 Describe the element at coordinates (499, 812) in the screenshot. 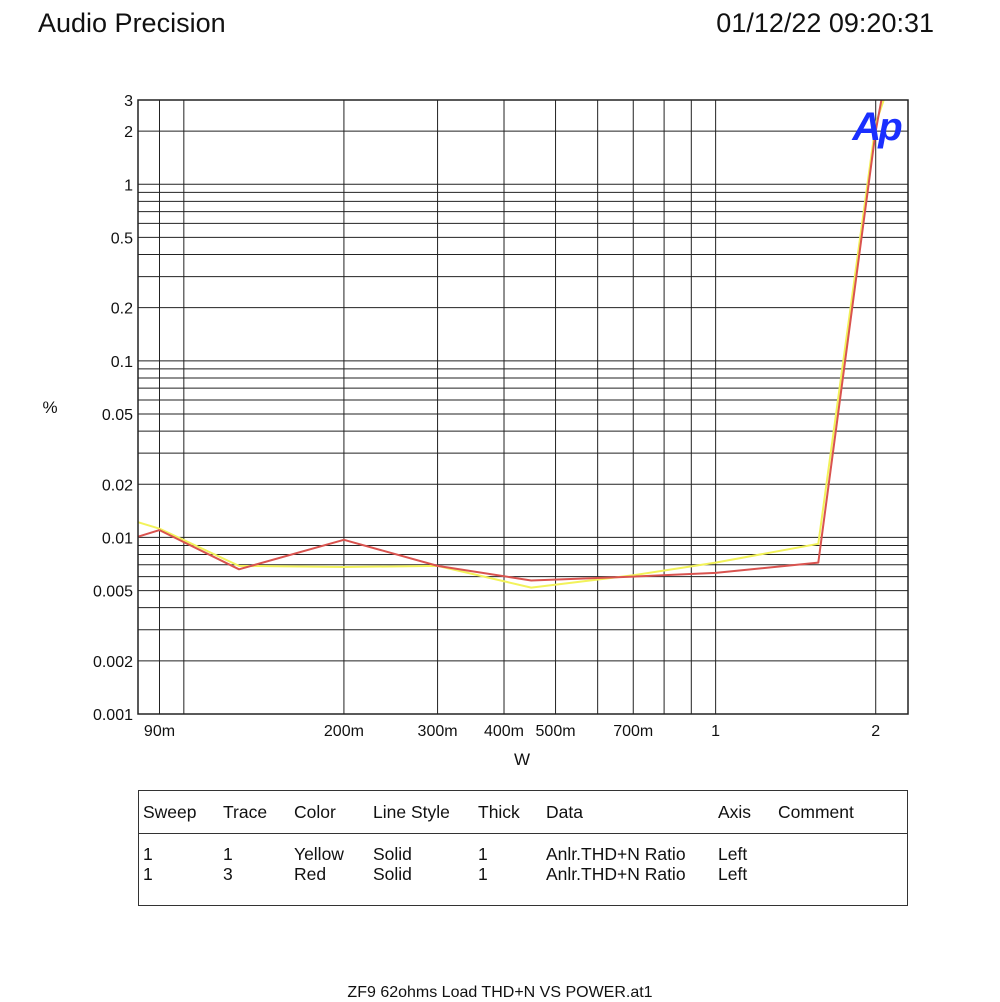

I see `legend-header-thick: Thick` at that location.